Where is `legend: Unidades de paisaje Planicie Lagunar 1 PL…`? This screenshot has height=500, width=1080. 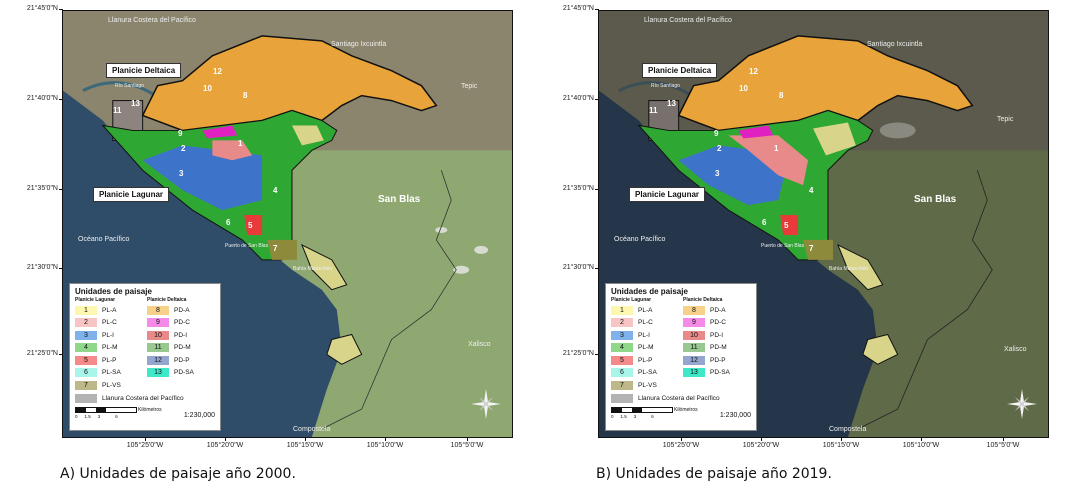
legend: Unidades de paisaje Planicie Lagunar 1 PL… is located at coordinates (681, 357).